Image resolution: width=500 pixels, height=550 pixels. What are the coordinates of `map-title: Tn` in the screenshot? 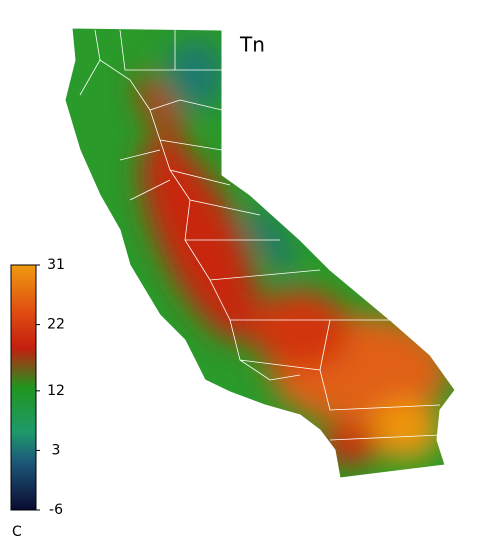 It's located at (252, 45).